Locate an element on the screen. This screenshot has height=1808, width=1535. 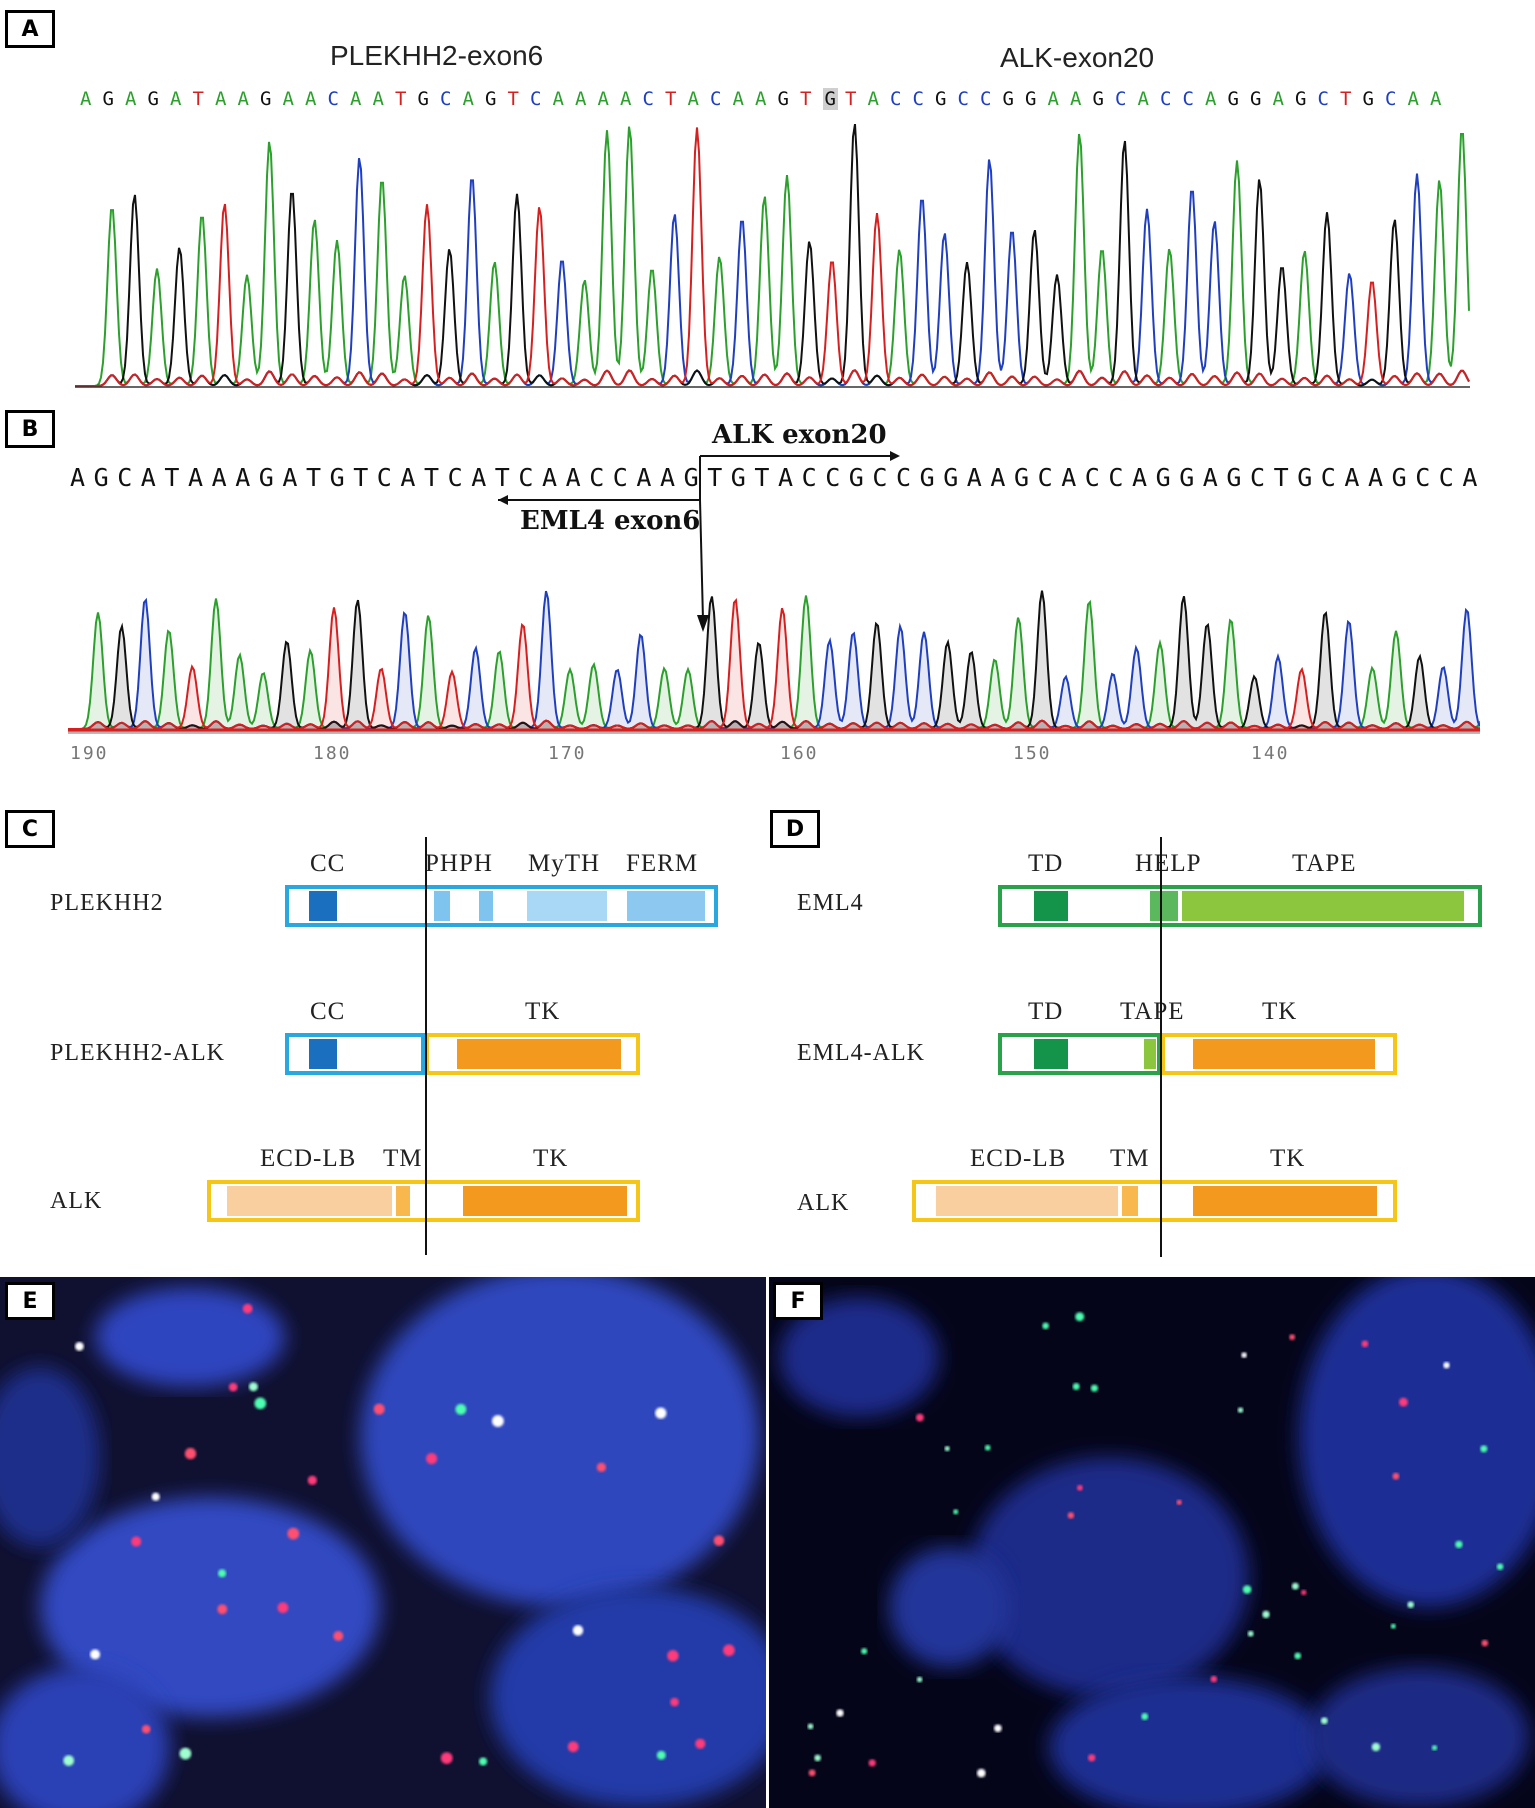
panel-b-breakpoint-arrows is located at coordinates (699, 541).